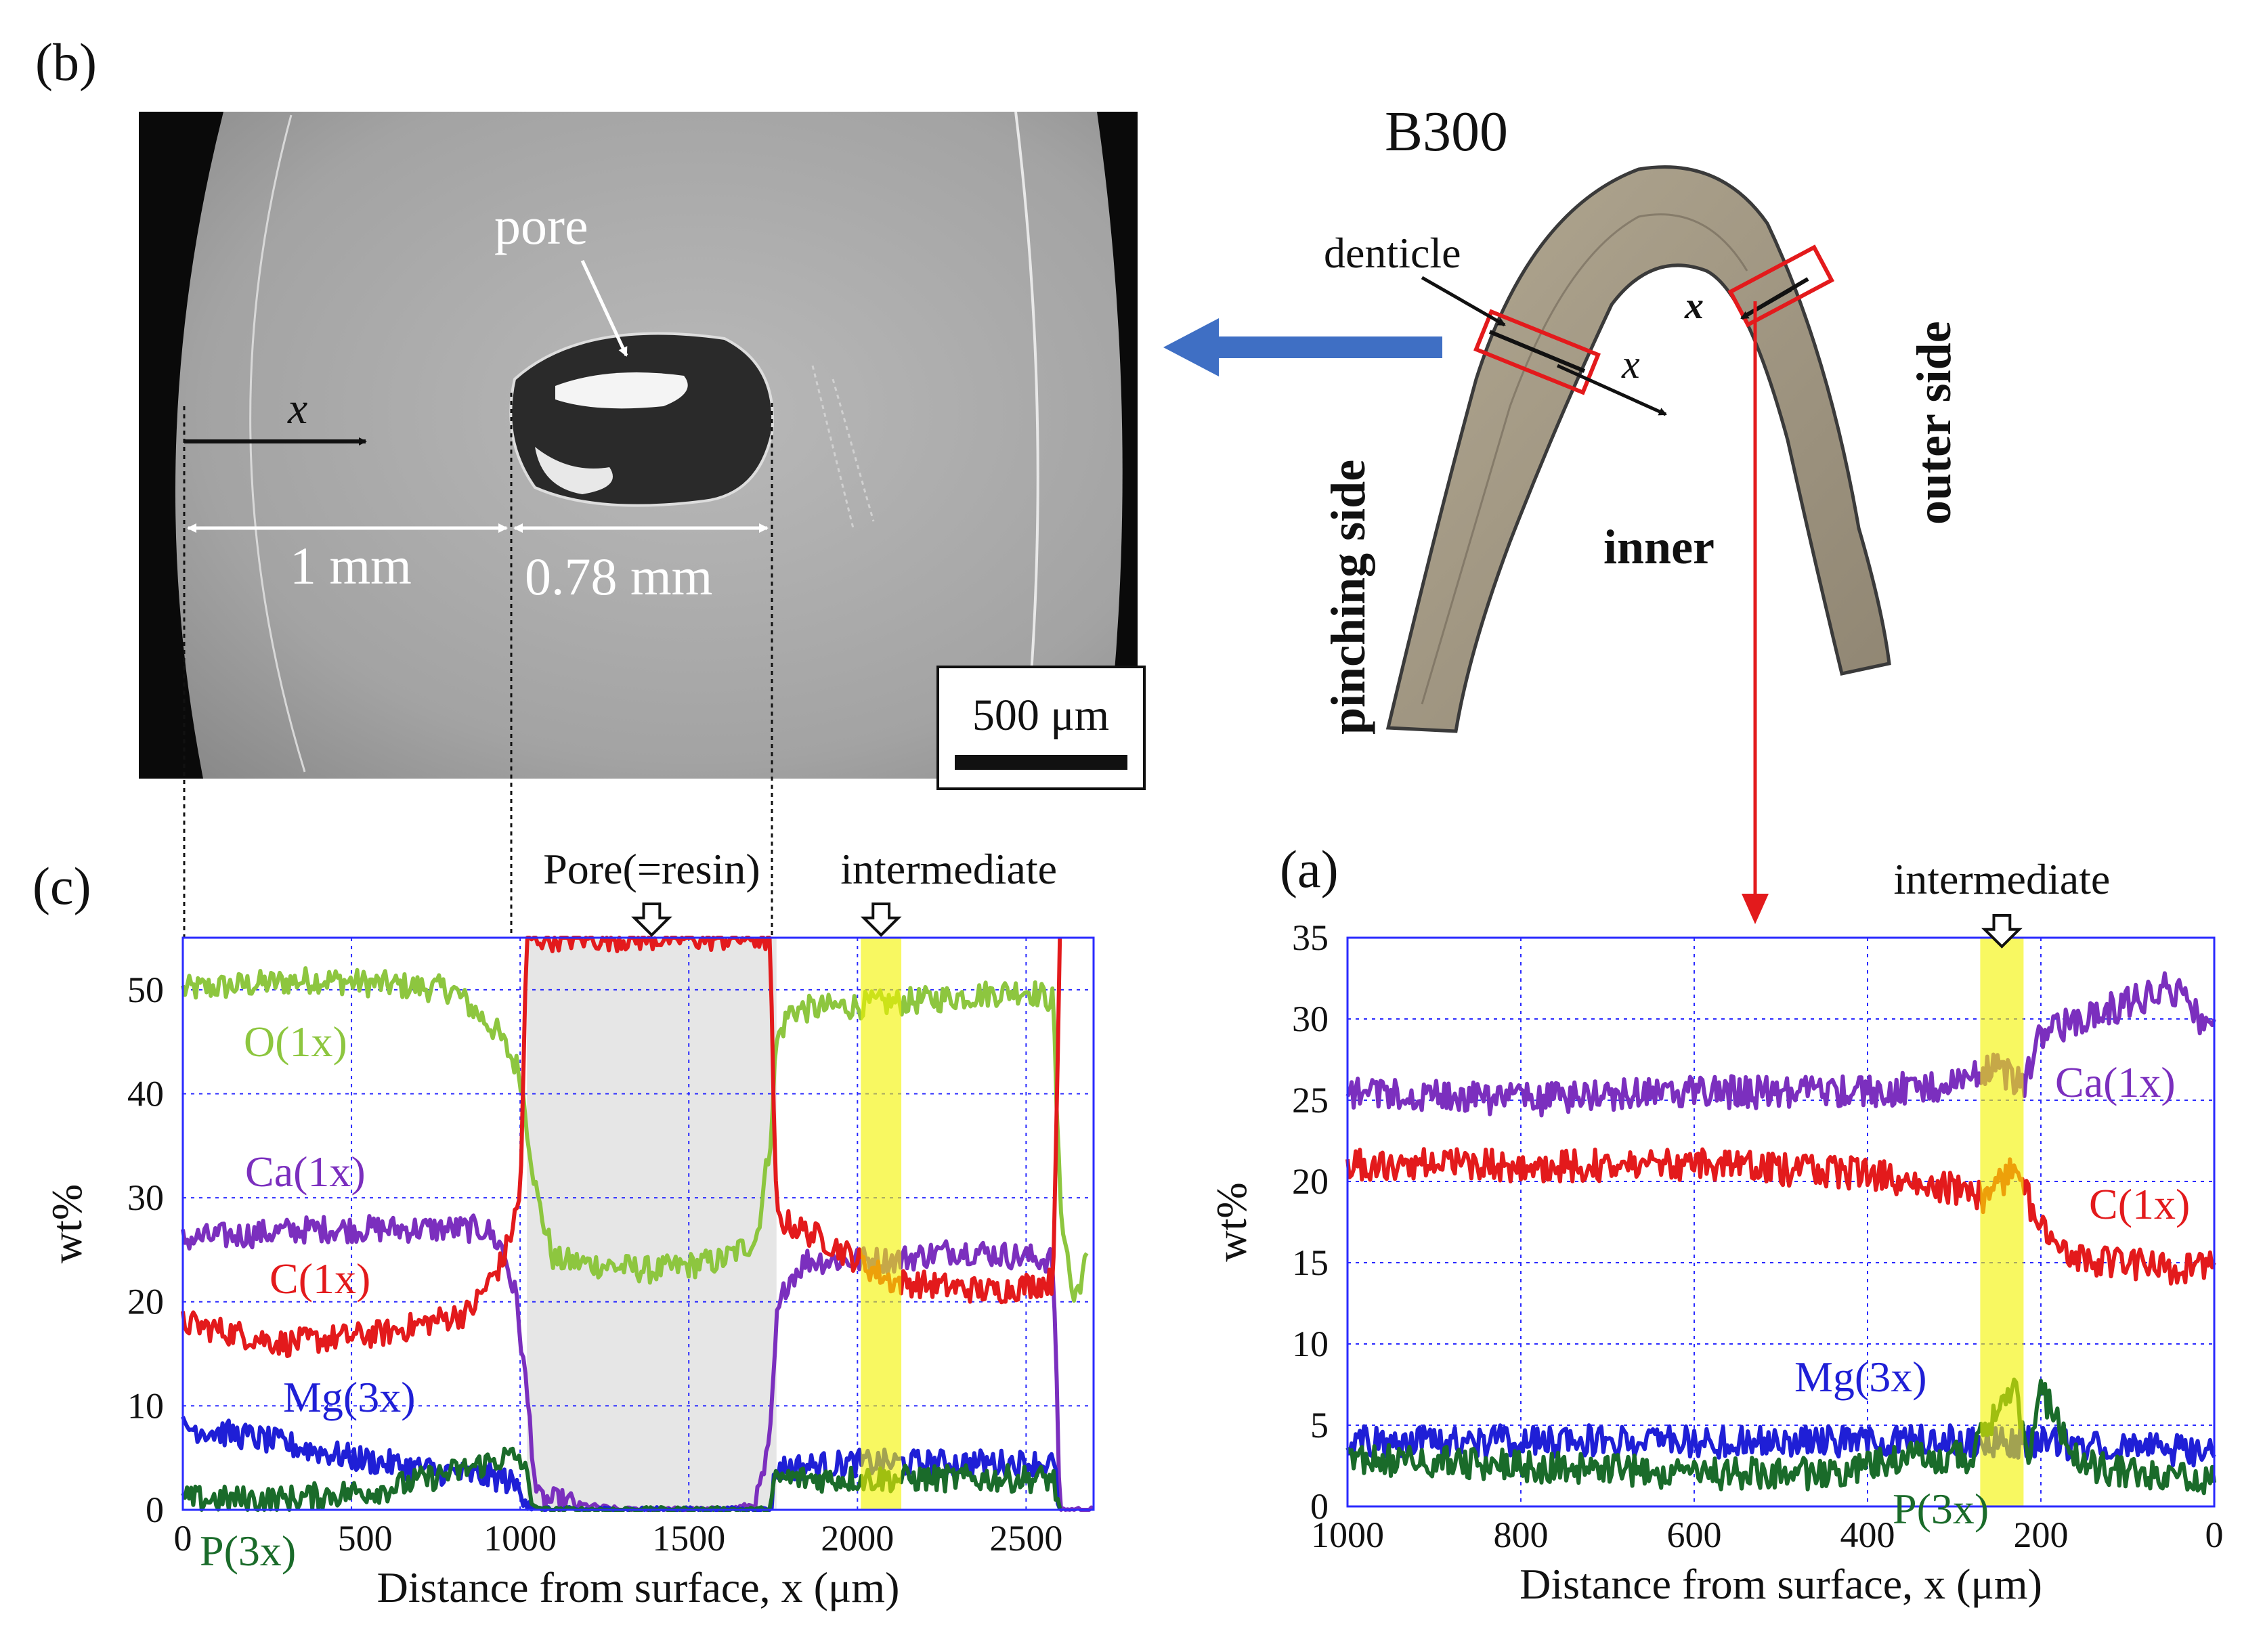 This screenshot has width=2242, height=1652. I want to click on tissue-section, so click(1638, 449).